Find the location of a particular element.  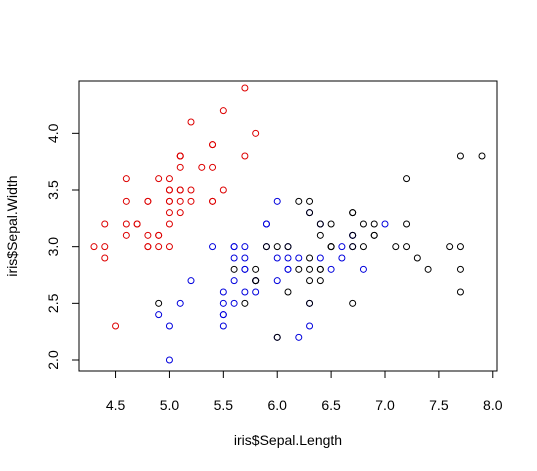

y-axis: 2.0 2.5 3.0 3.5 4.0 is located at coordinates (62, 246).